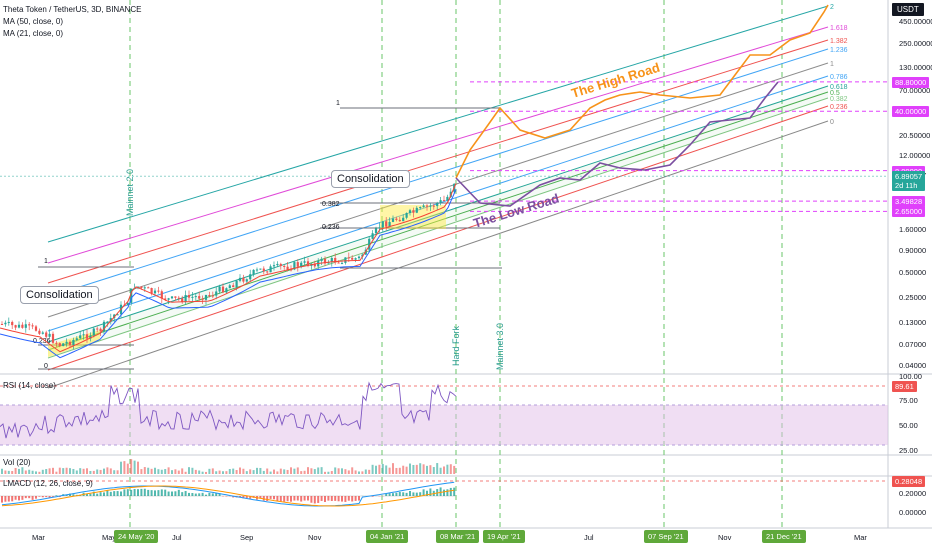 This screenshot has width=932, height=550. Describe the element at coordinates (909, 481) in the screenshot. I see `macd-value-tag: 0.28048` at that location.